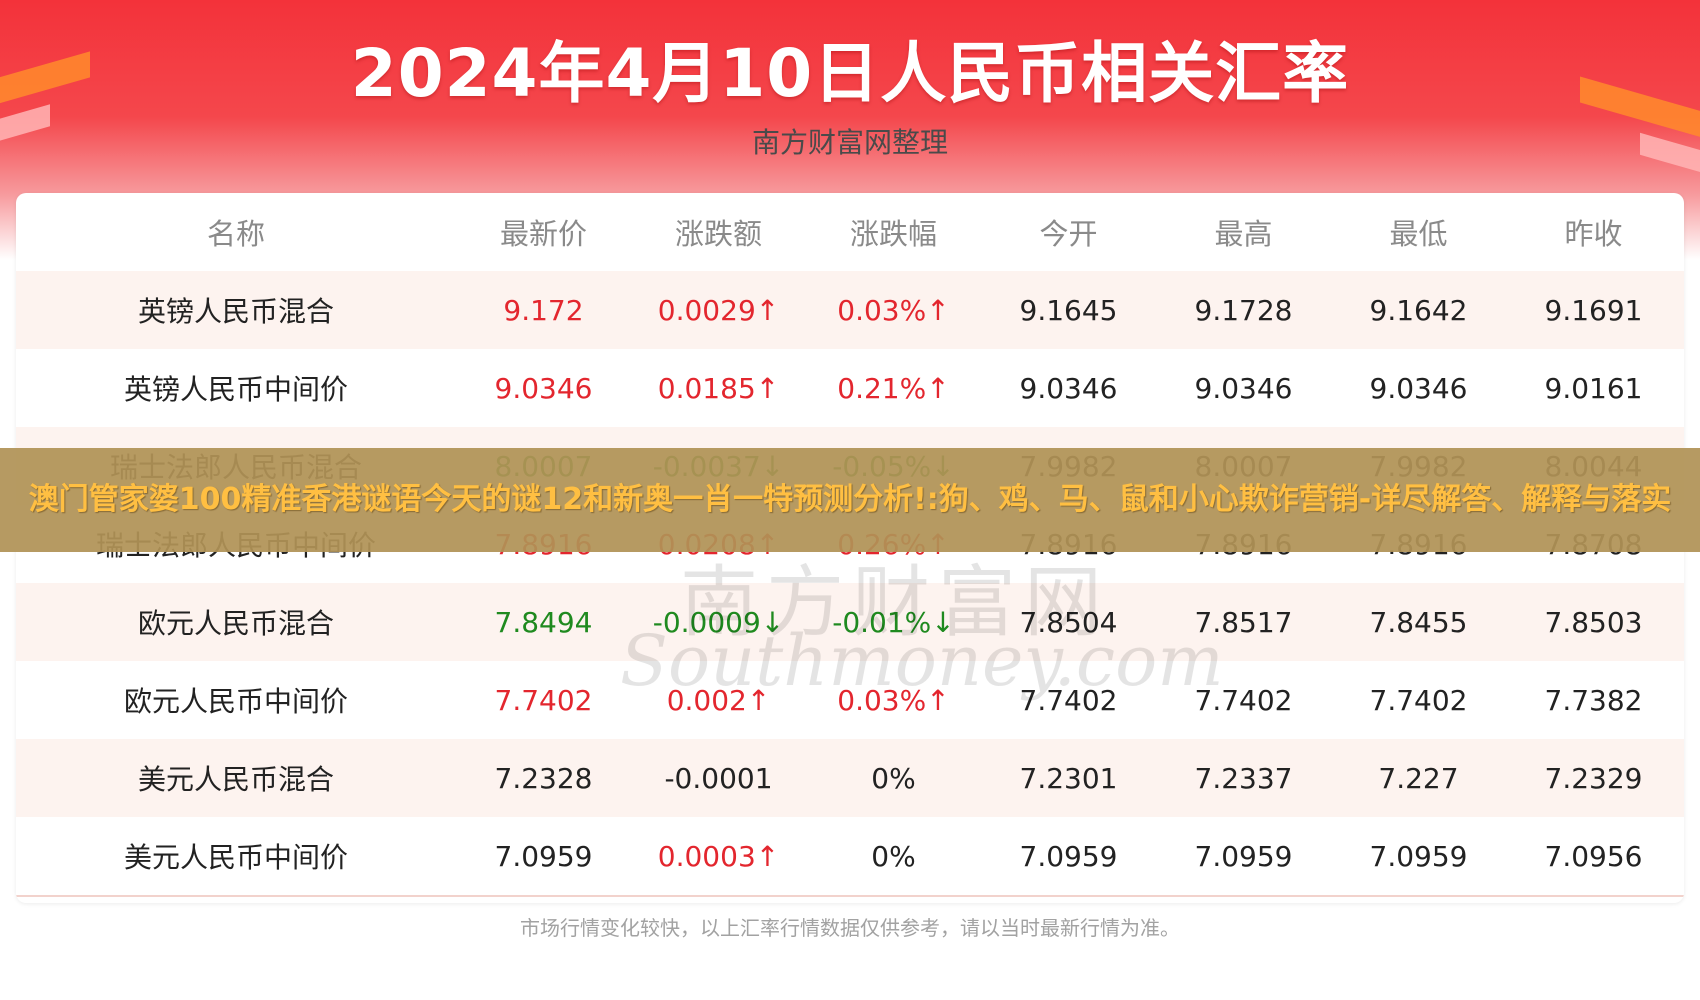  I want to click on column-header-name: 名称, so click(235, 234).